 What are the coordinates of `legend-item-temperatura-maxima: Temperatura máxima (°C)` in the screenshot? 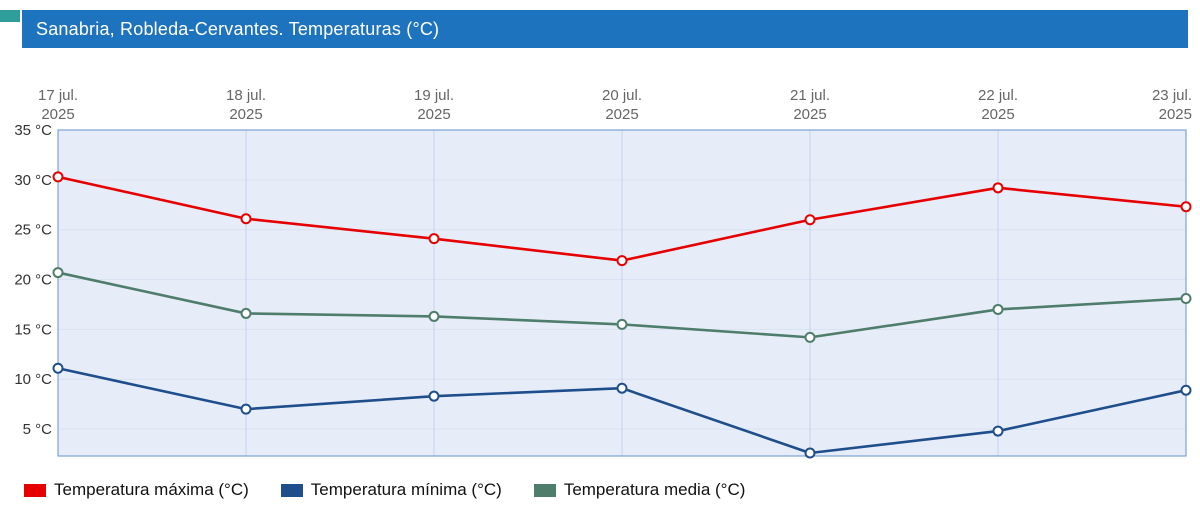 It's located at (136, 490).